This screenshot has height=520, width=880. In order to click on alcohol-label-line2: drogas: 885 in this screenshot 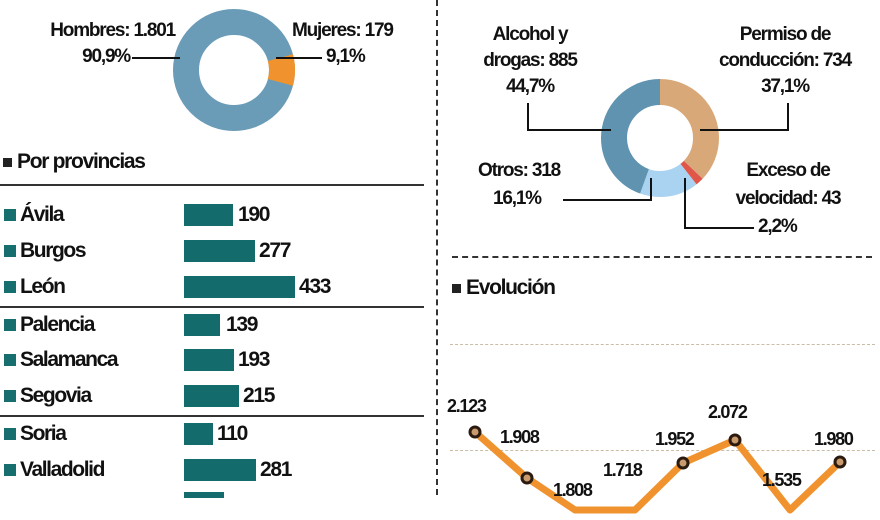, I will do `click(530, 60)`.